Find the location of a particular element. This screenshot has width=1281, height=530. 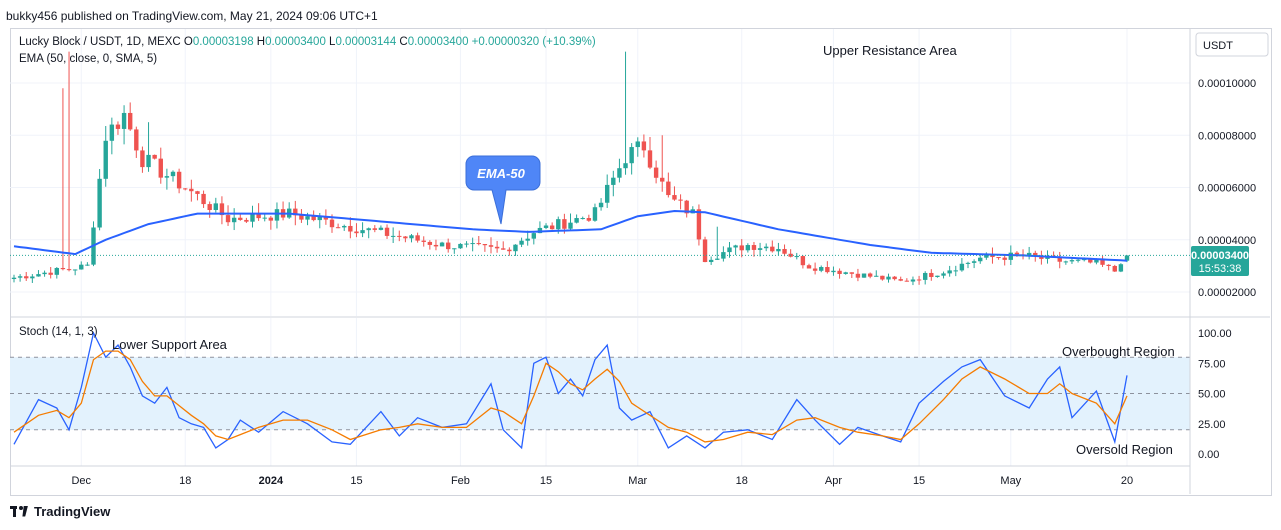

stoch-background-band is located at coordinates (600, 393).